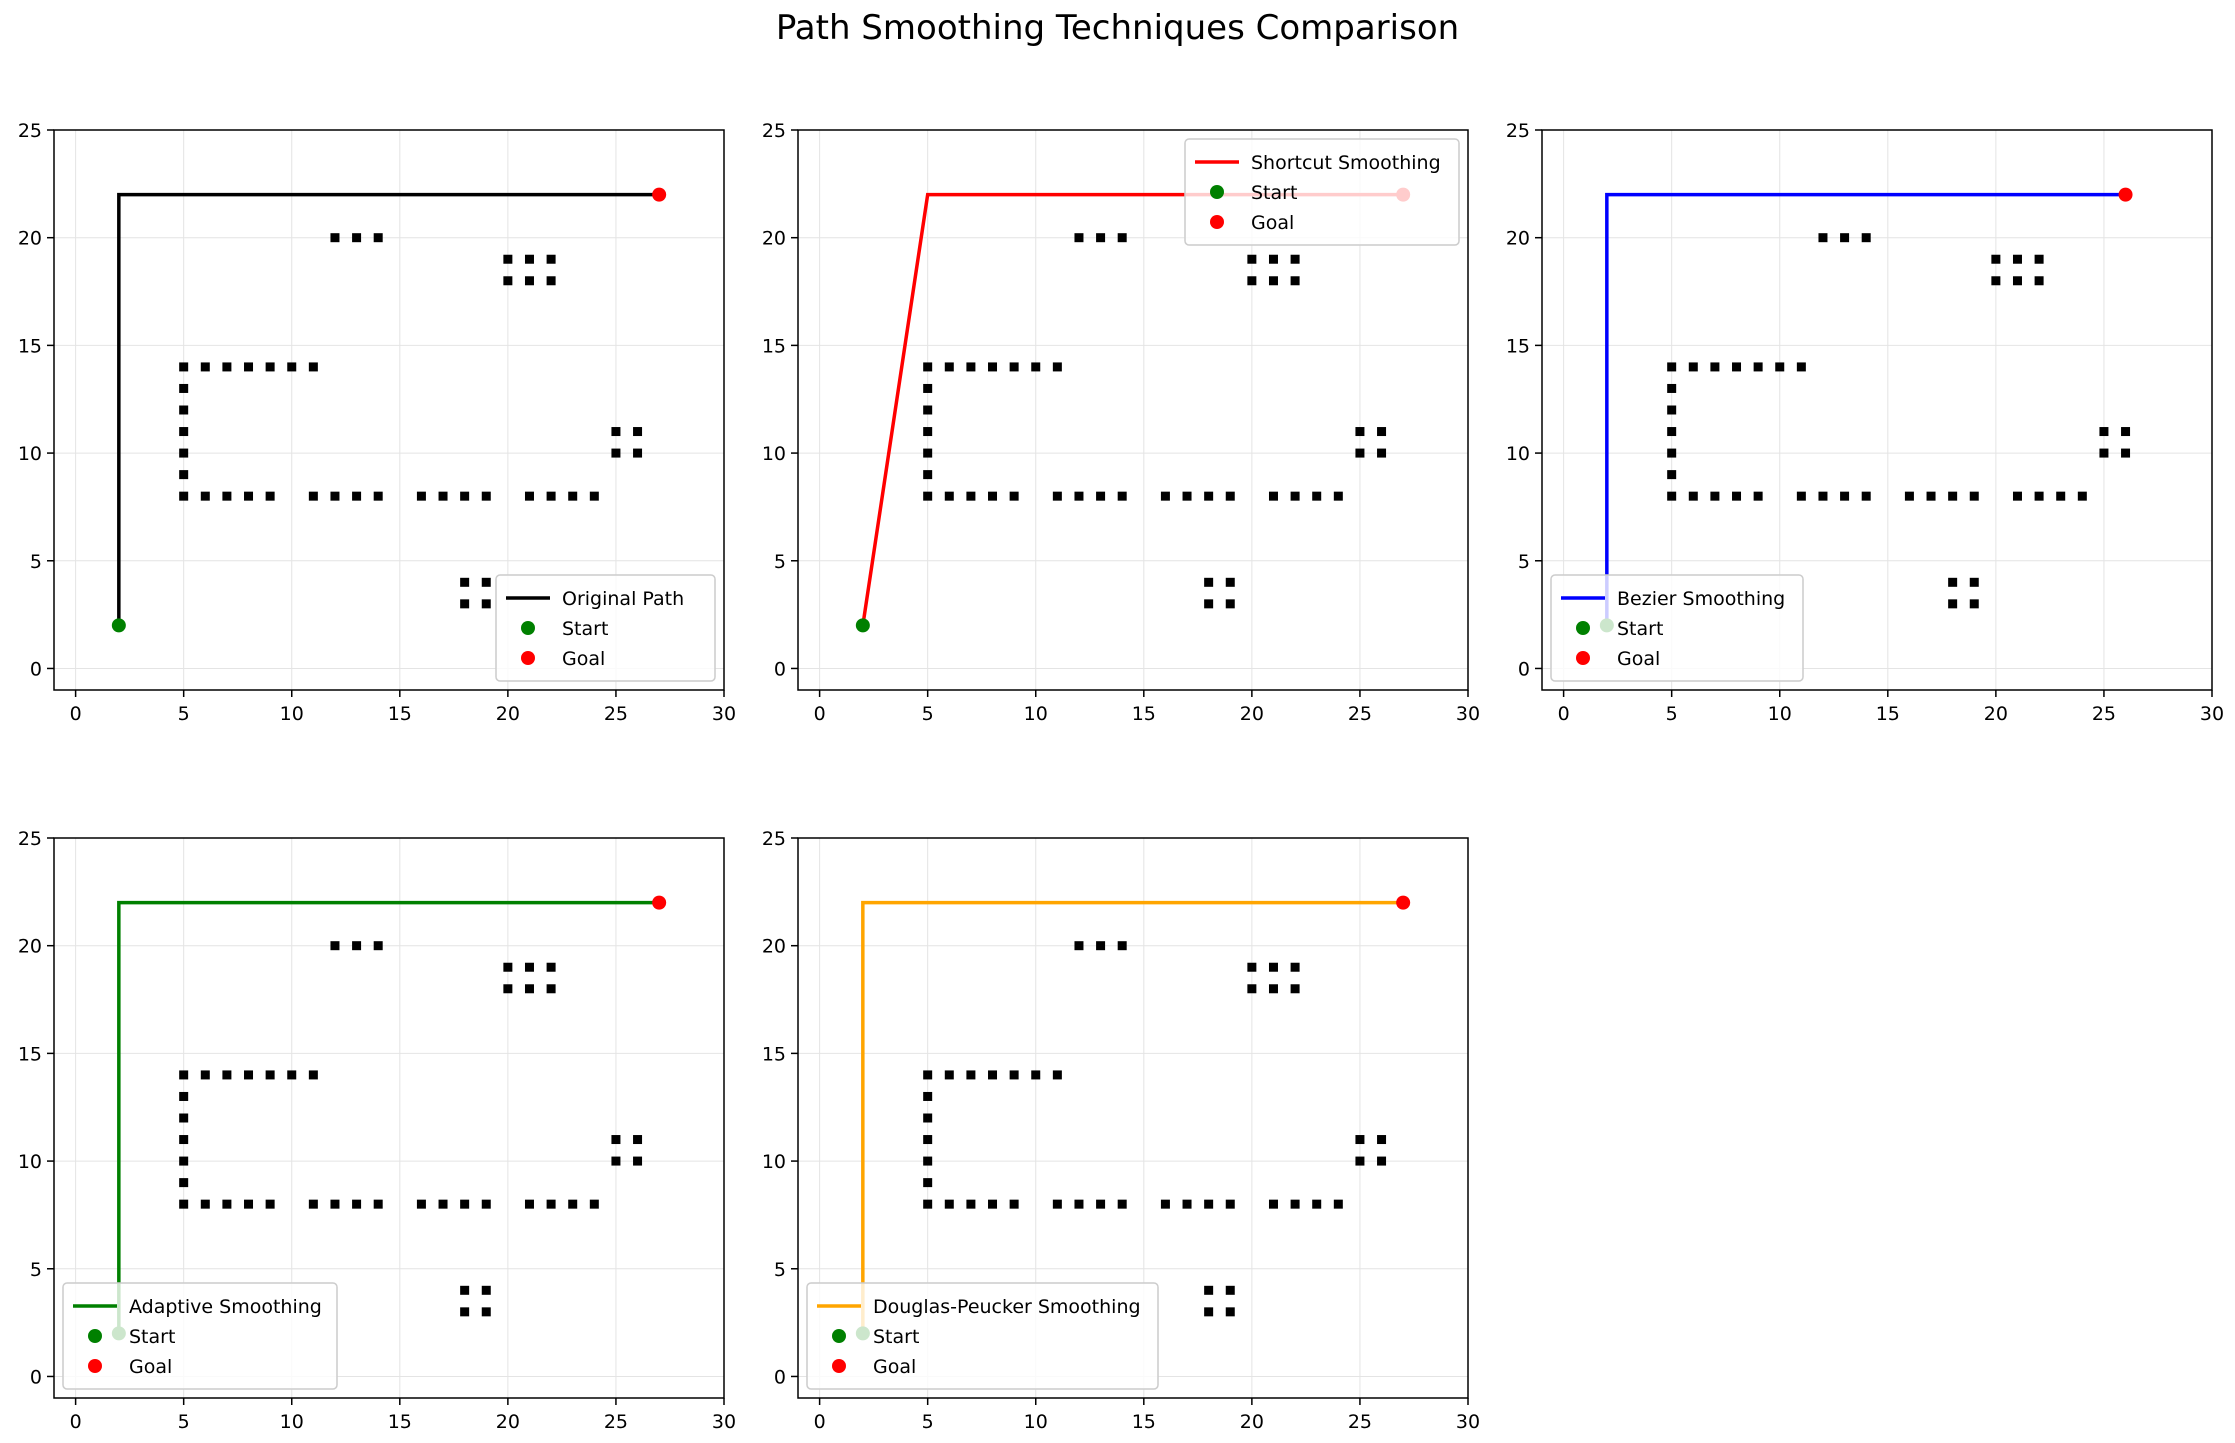  Describe the element at coordinates (1007, 1307) in the screenshot. I see `legend-label: Douglas-Peucker Smoothing` at that location.